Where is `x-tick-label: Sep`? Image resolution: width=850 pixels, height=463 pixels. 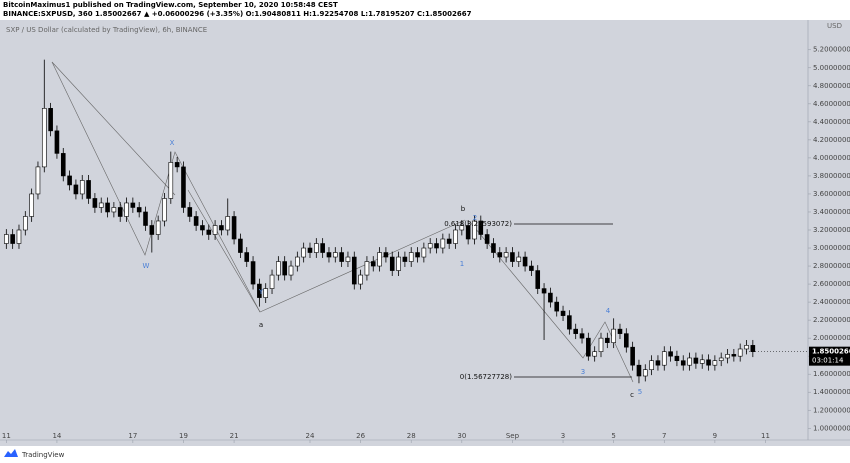 x-tick-label: Sep is located at coordinates (513, 436).